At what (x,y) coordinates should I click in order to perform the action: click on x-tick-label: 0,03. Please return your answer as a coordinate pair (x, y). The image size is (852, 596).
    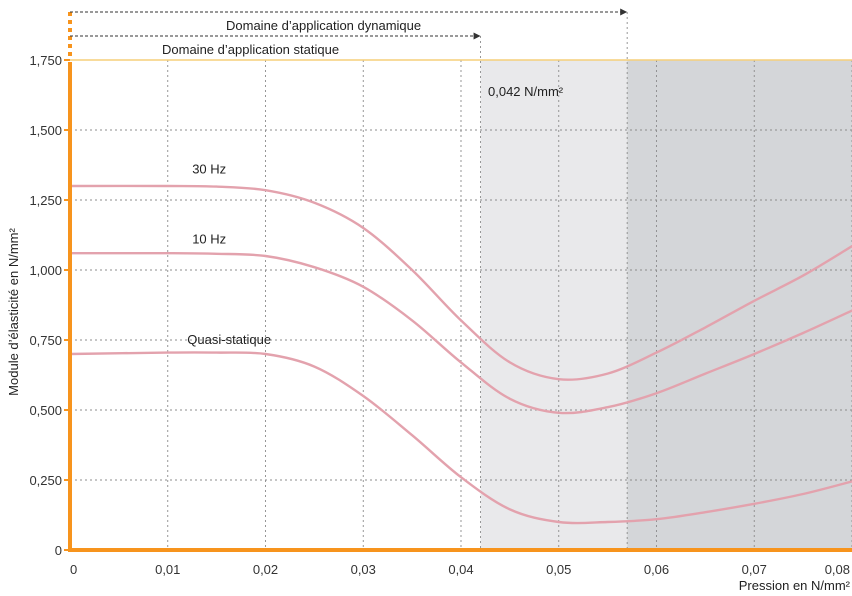
    Looking at the image, I should click on (363, 569).